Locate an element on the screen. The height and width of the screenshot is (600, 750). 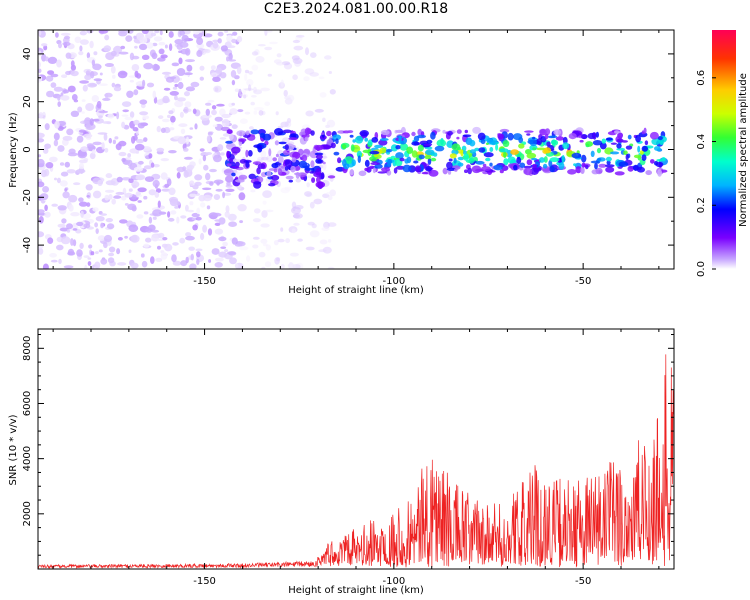
x-tick-label: -100 is located at coordinates (394, 281).